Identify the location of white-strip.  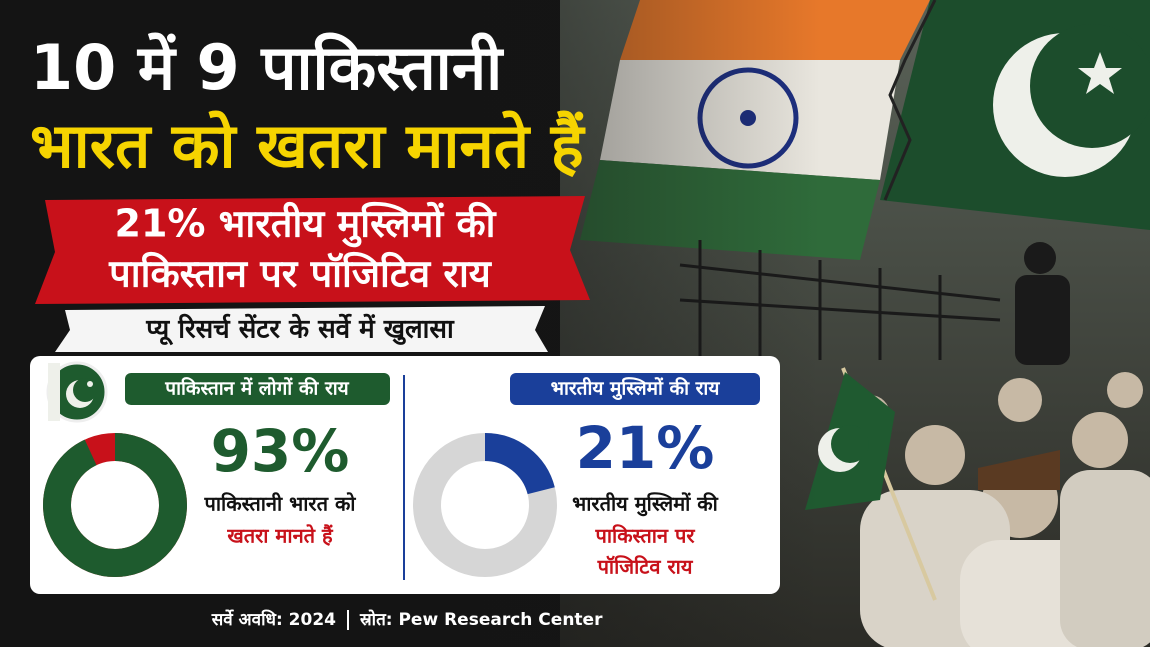
(301, 329).